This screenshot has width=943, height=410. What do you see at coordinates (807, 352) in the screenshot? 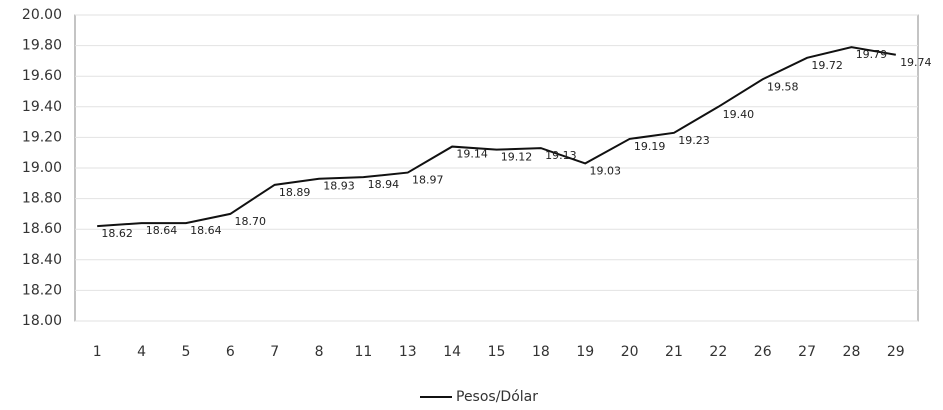
I see `x-tick-label: 27` at bounding box center [807, 352].